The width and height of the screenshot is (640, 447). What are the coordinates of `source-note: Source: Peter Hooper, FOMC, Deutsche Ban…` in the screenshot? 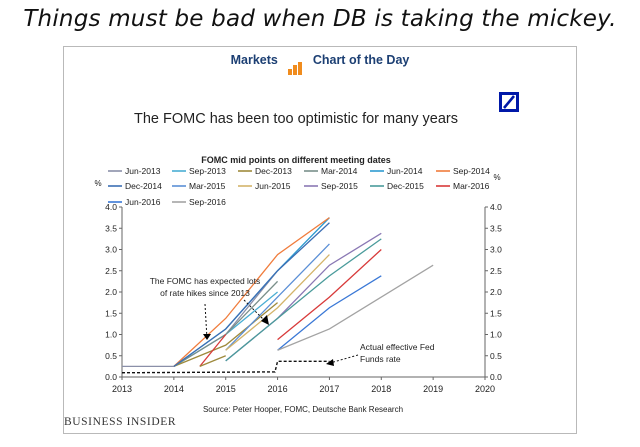 It's located at (303, 409).